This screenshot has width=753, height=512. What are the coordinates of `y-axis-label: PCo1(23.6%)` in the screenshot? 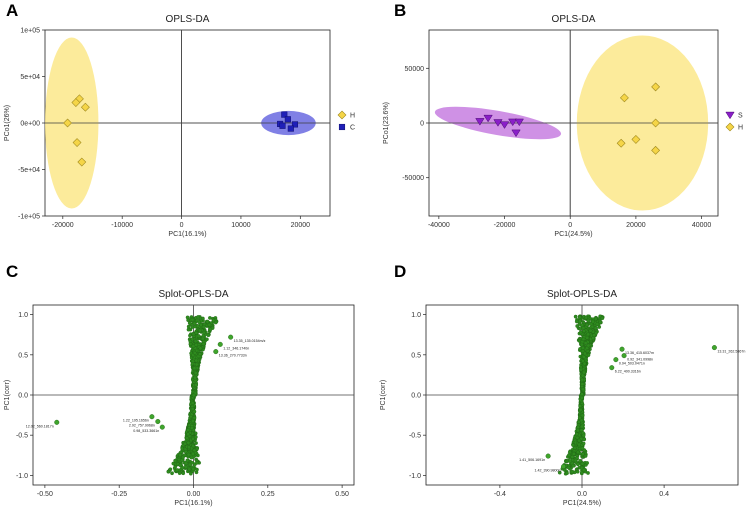 It's located at (386, 123).